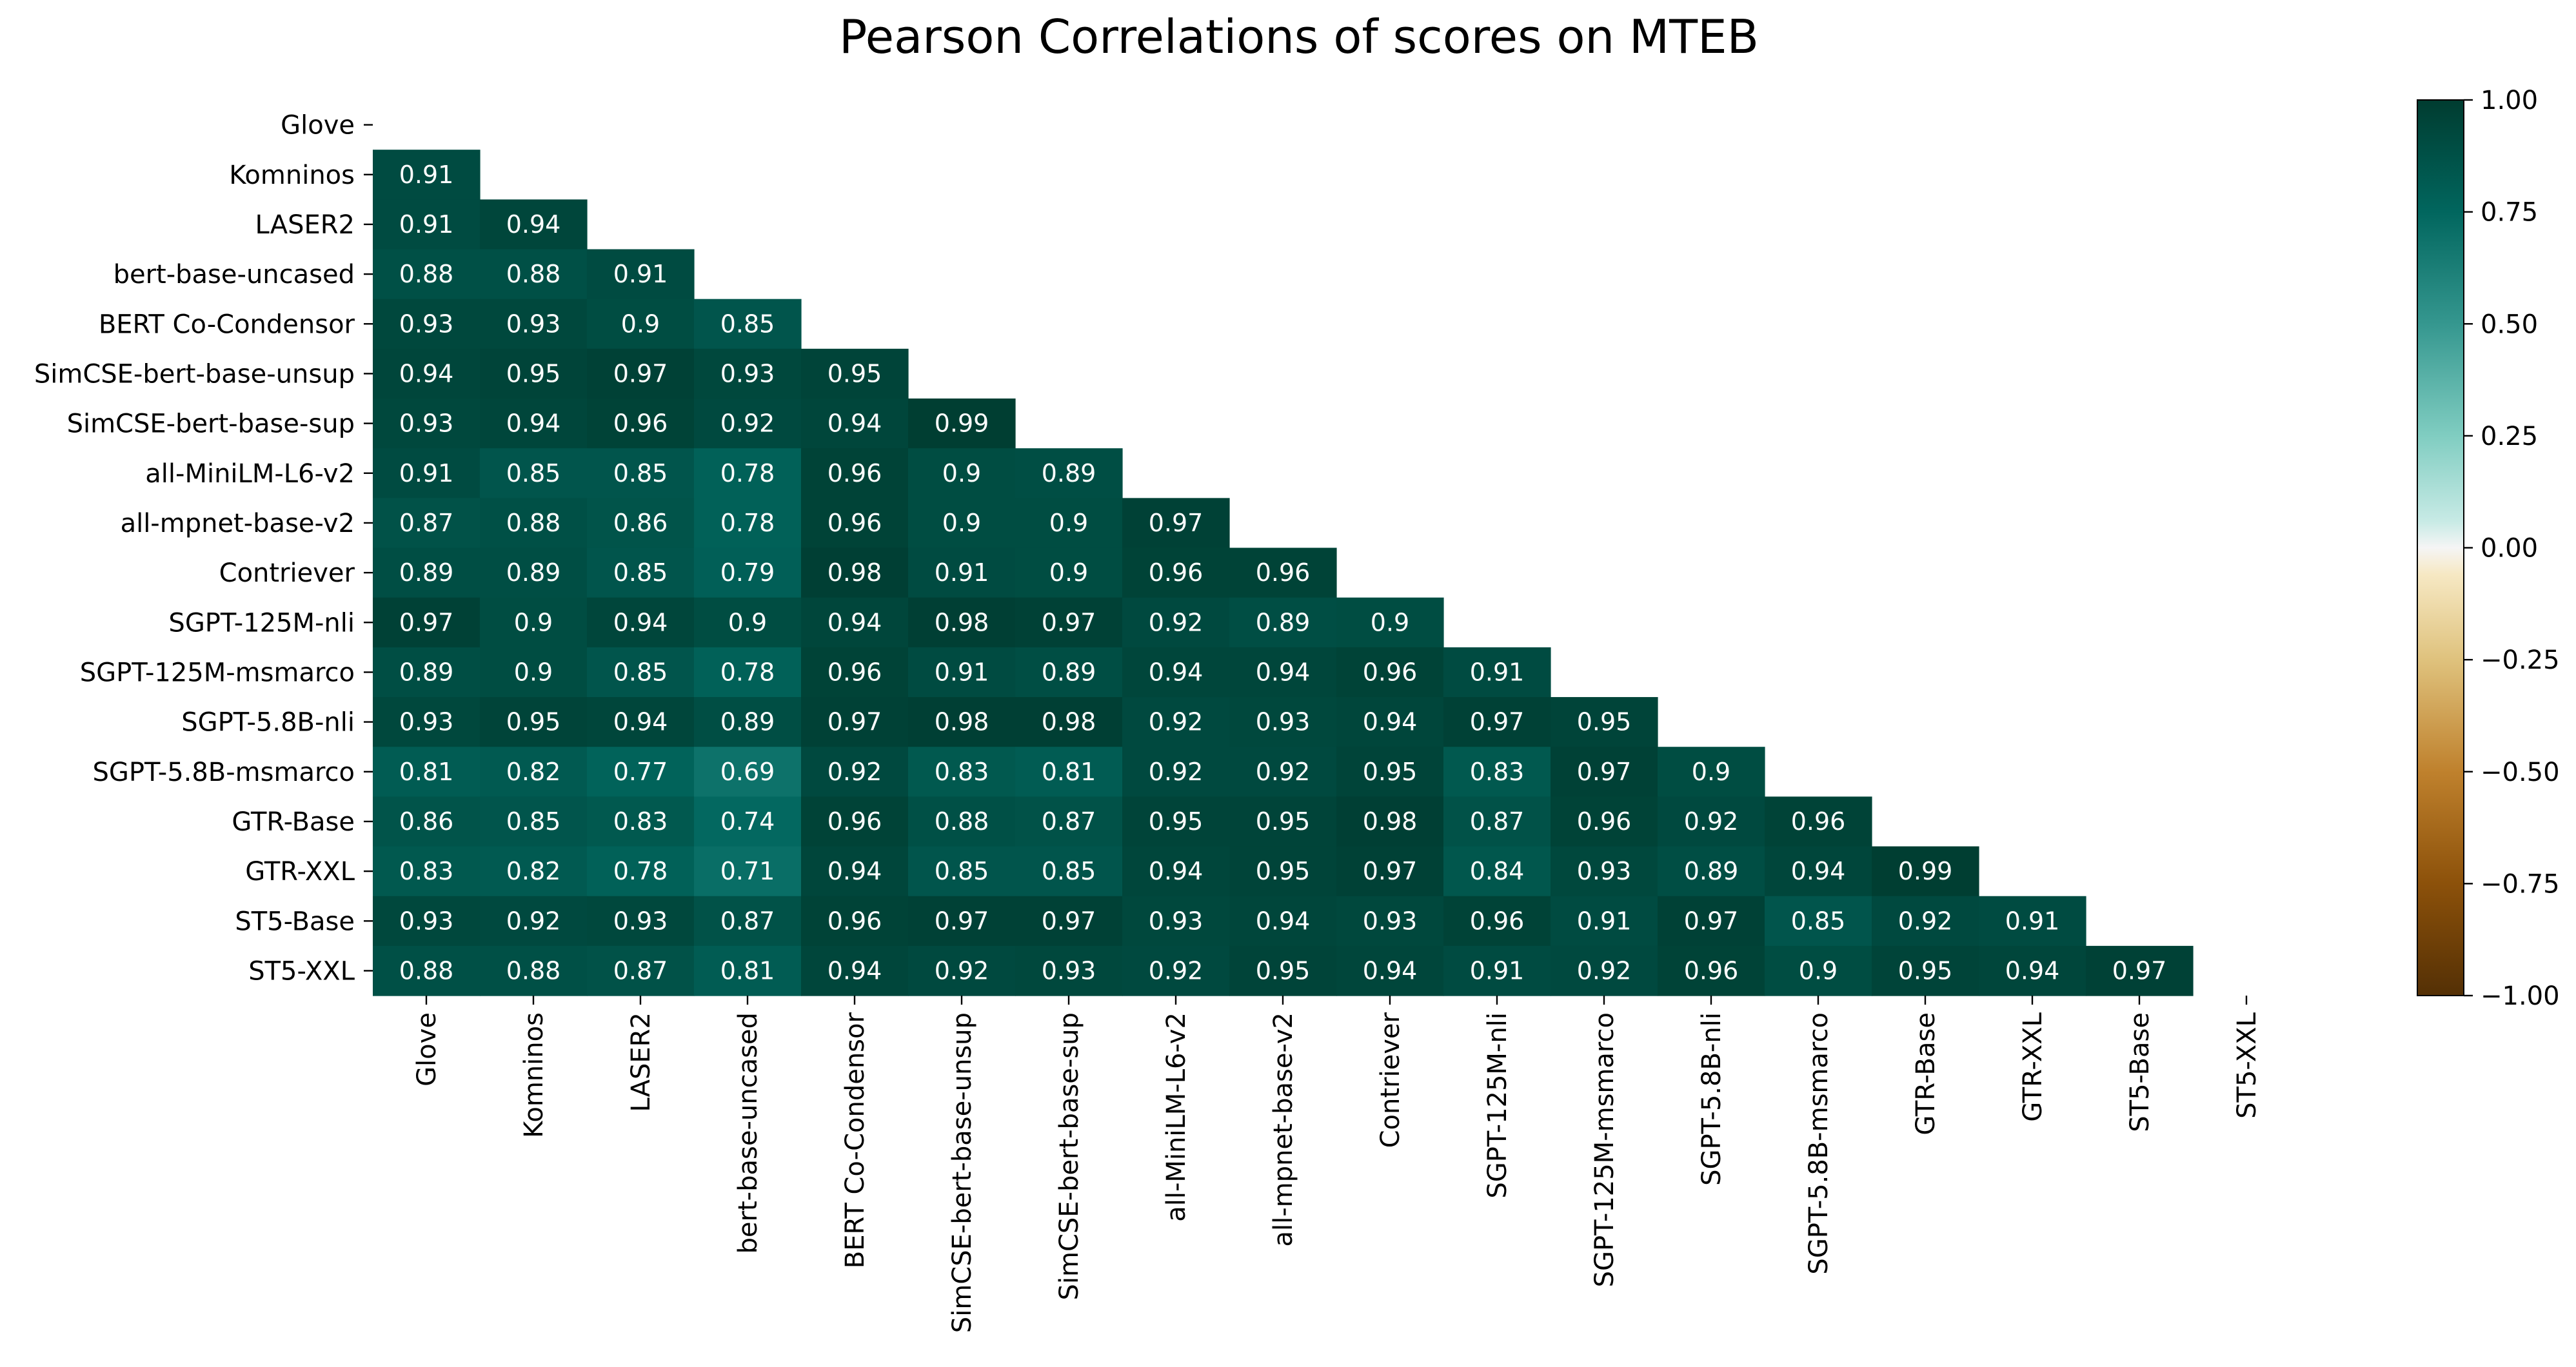 The width and height of the screenshot is (2576, 1367). What do you see at coordinates (1176, 1117) in the screenshot?
I see `x-tick-label: all-MiniLM-L6-v2` at bounding box center [1176, 1117].